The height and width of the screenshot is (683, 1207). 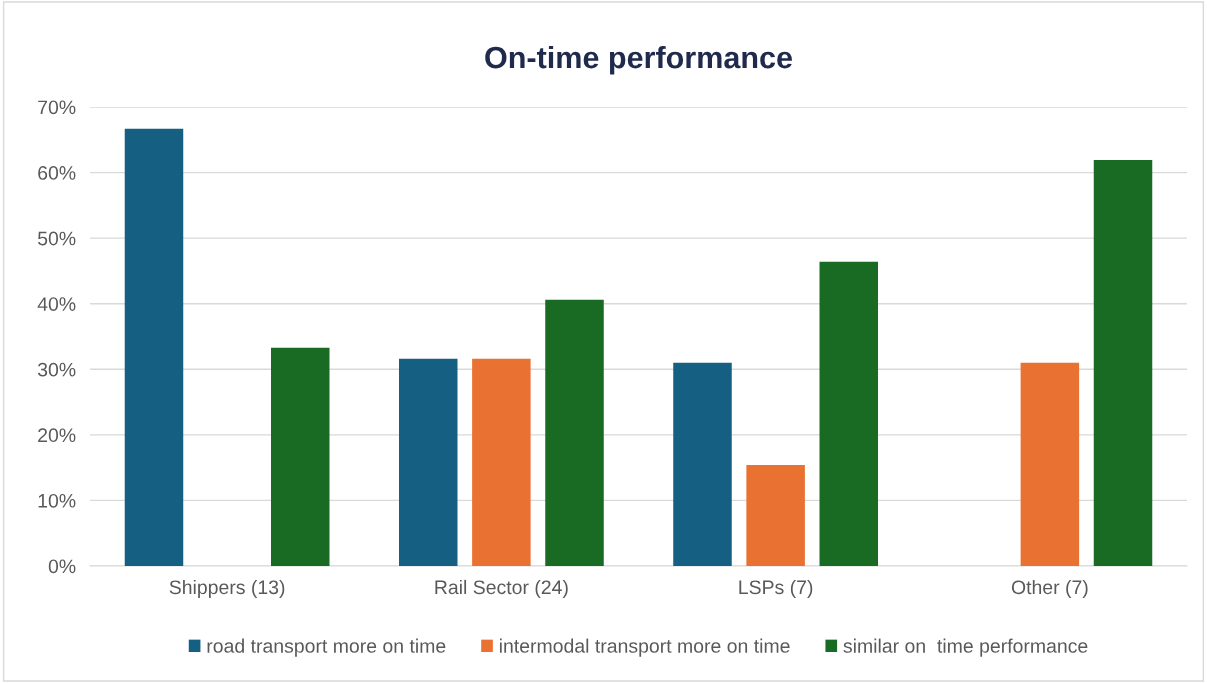 What do you see at coordinates (56, 369) in the screenshot?
I see `y-tick-label: 30%` at bounding box center [56, 369].